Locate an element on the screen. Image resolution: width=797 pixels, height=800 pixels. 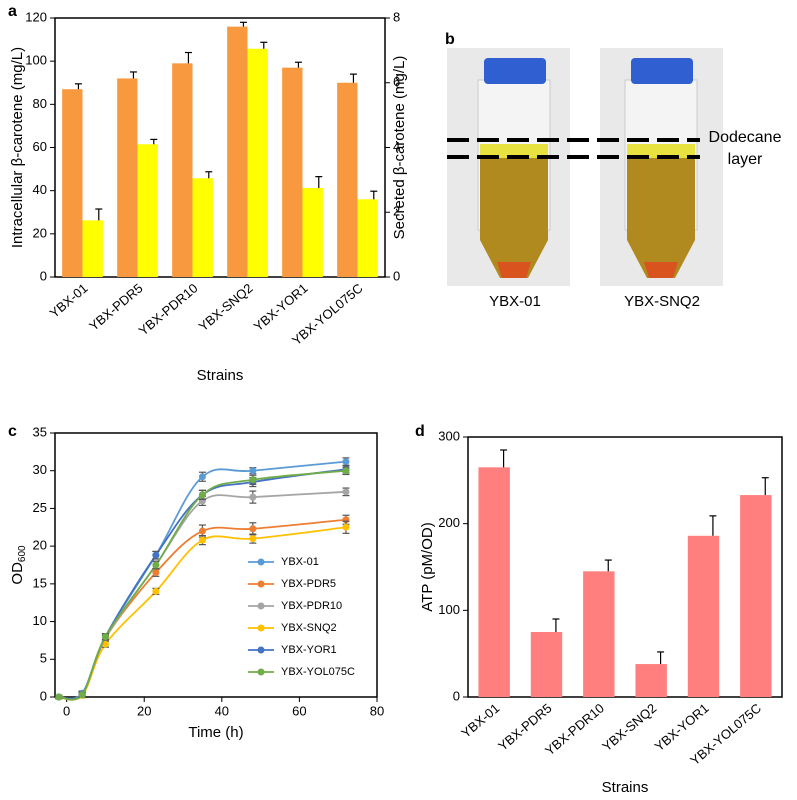
legend-label: YBX-PDR10 is located at coordinates (311, 606).